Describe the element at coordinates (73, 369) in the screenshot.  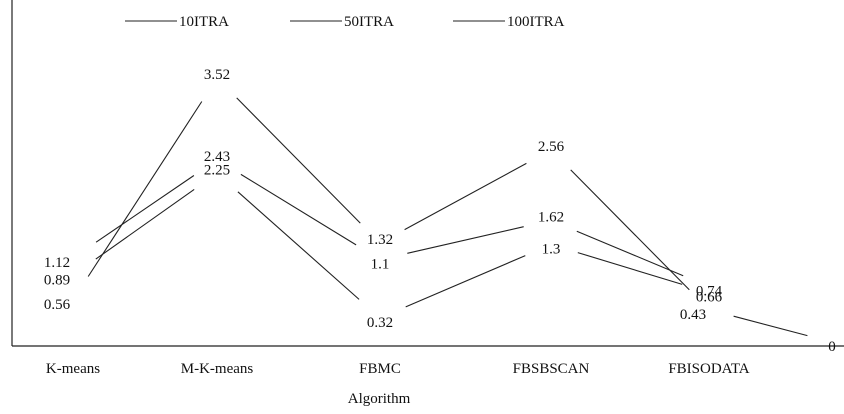
I see `x-tick-label-k-means: K-means` at that location.